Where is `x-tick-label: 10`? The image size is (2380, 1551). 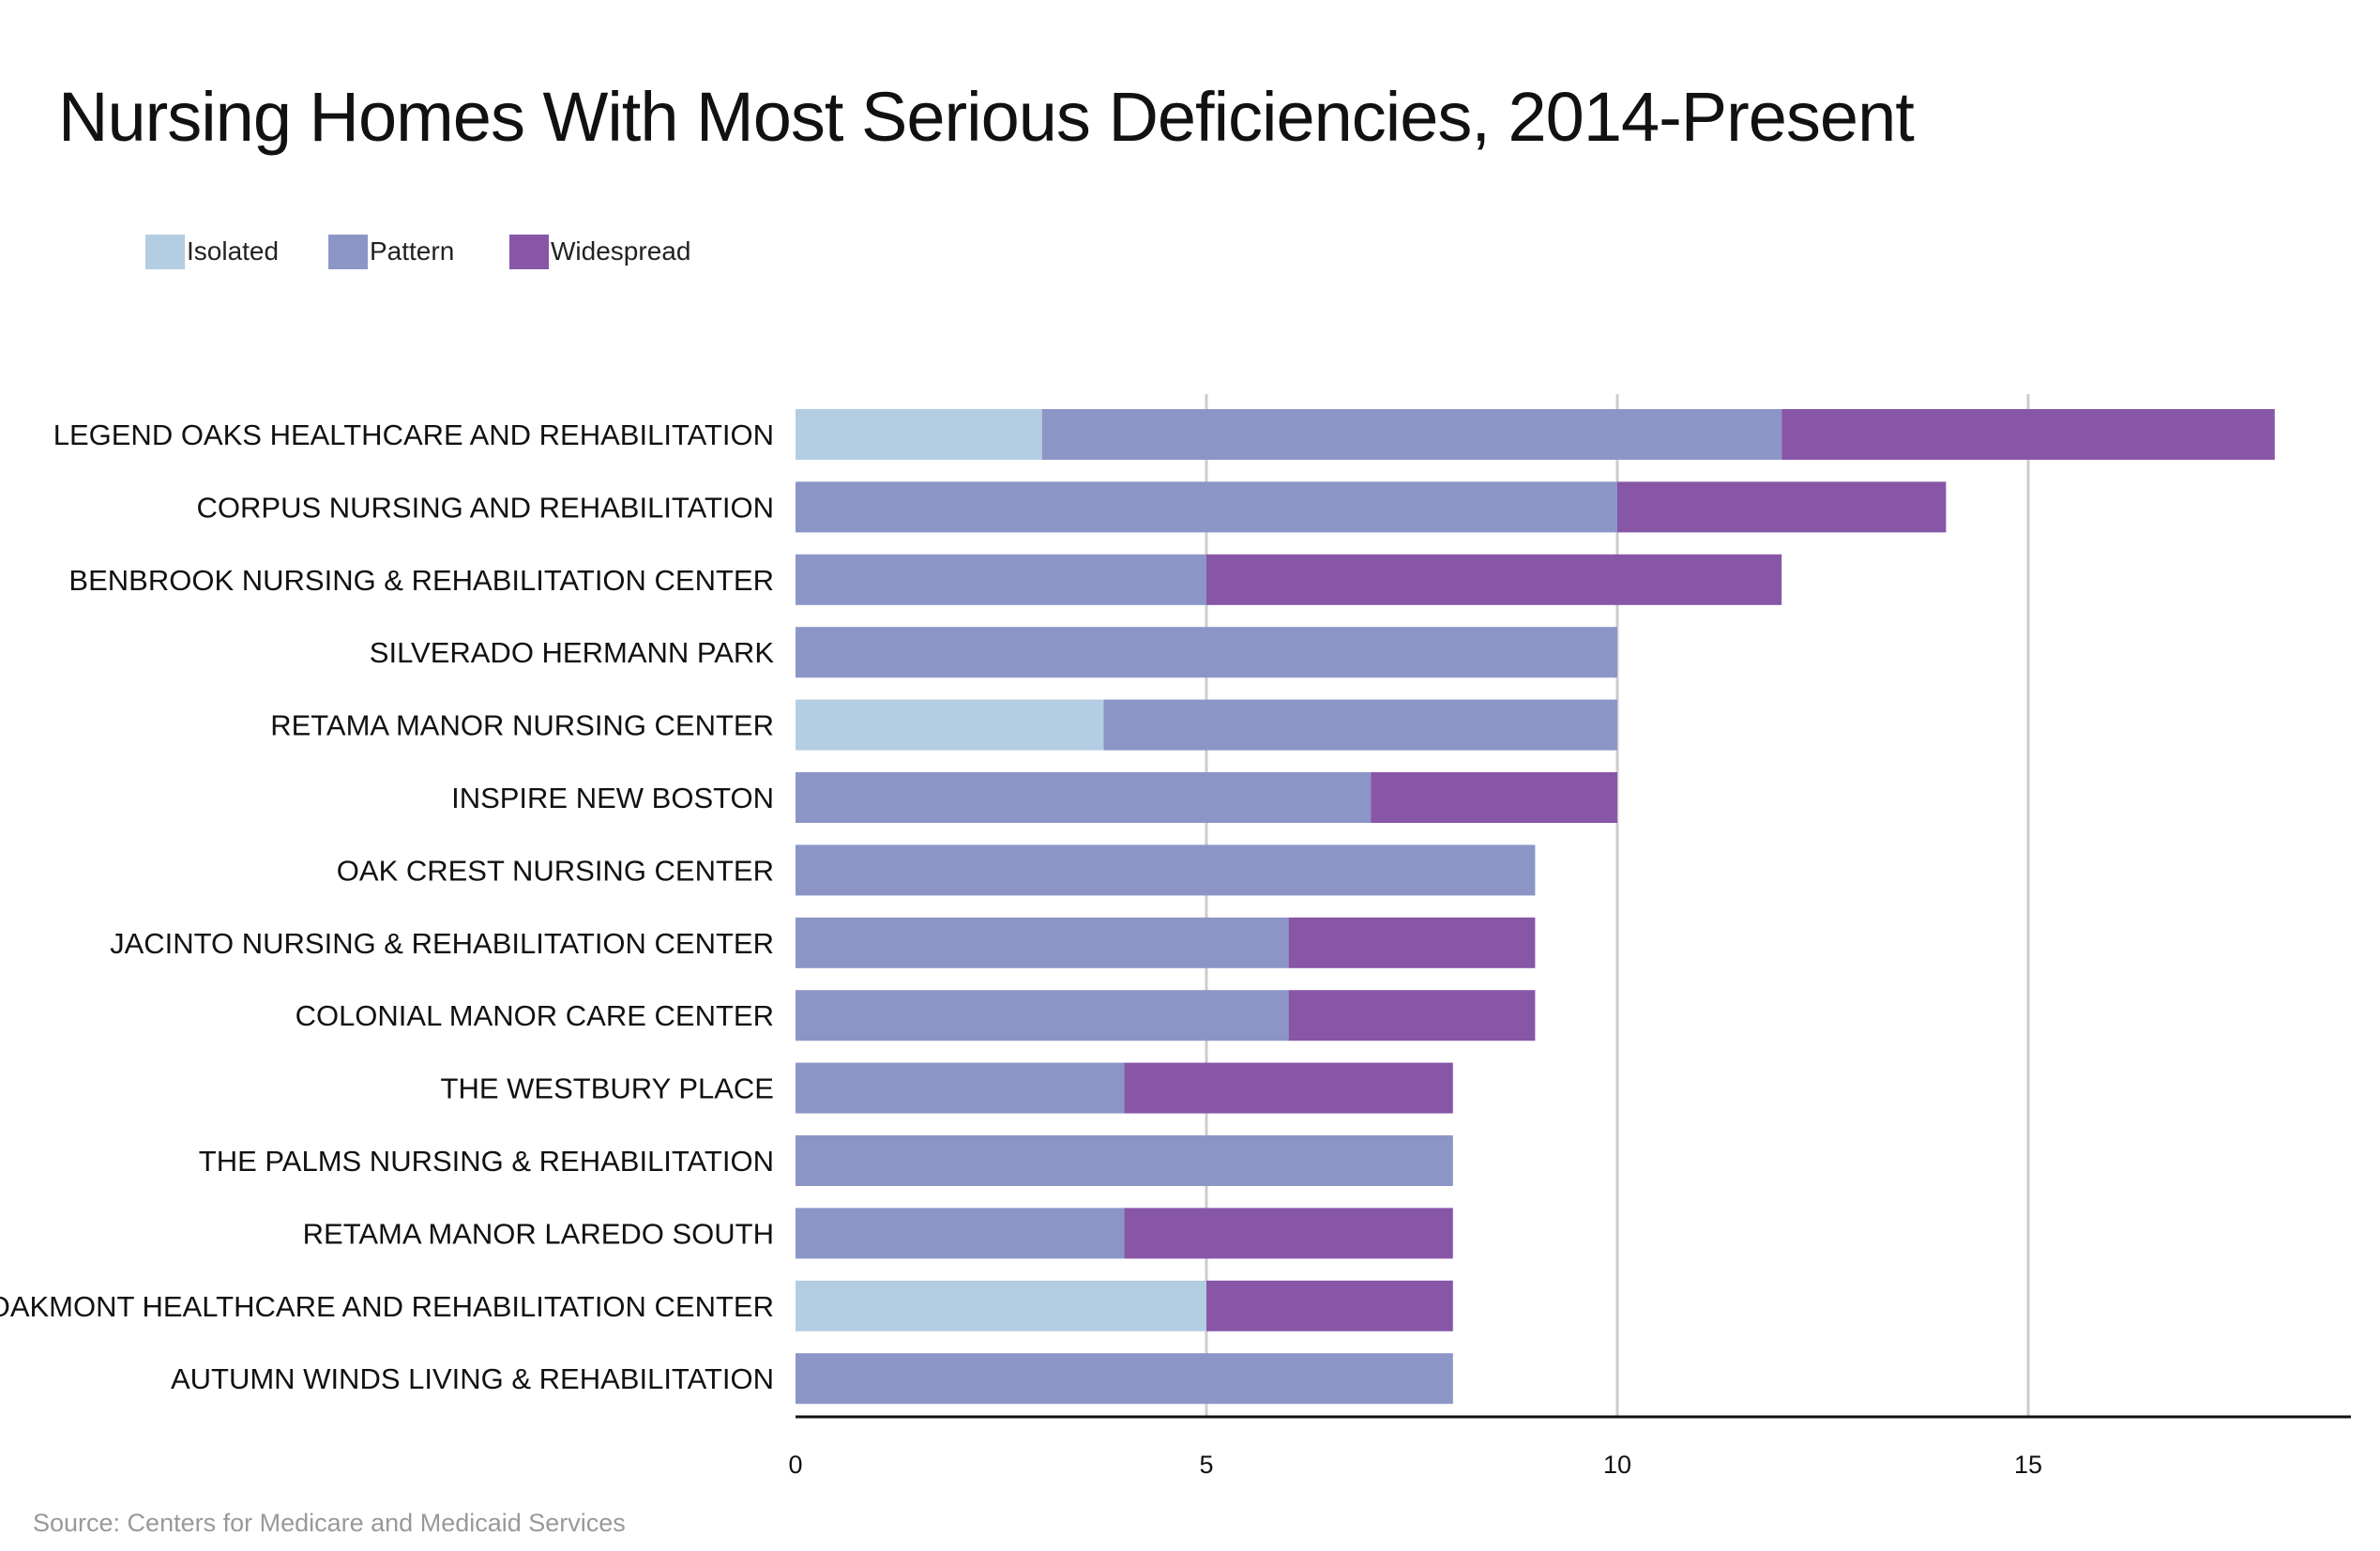 x-tick-label: 10 is located at coordinates (1617, 1465).